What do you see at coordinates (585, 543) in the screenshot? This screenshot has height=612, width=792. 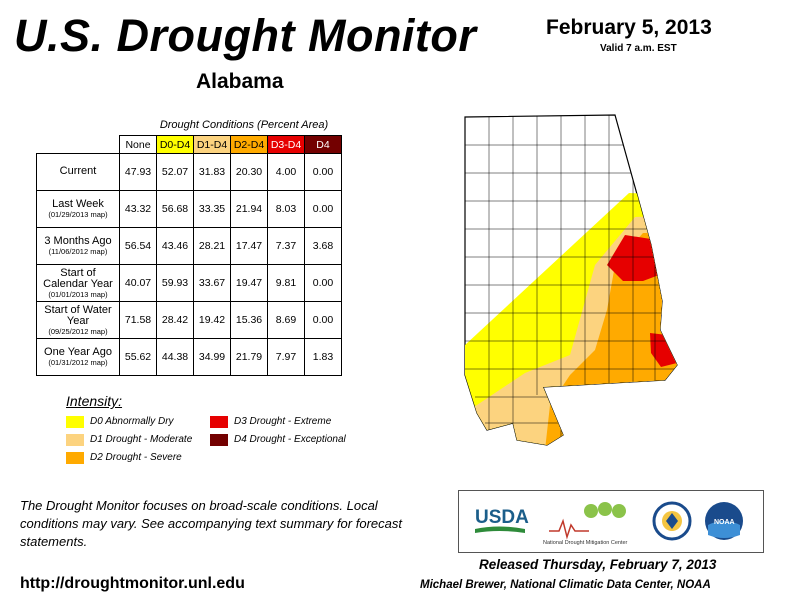 I see `ndmc-logo-text: National Drought Mitigation Center` at bounding box center [585, 543].